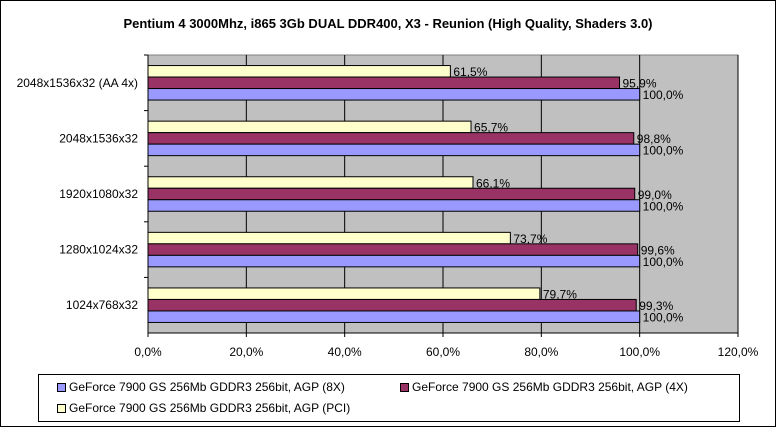 The width and height of the screenshot is (776, 428). I want to click on data-label: 66,1%, so click(493, 183).